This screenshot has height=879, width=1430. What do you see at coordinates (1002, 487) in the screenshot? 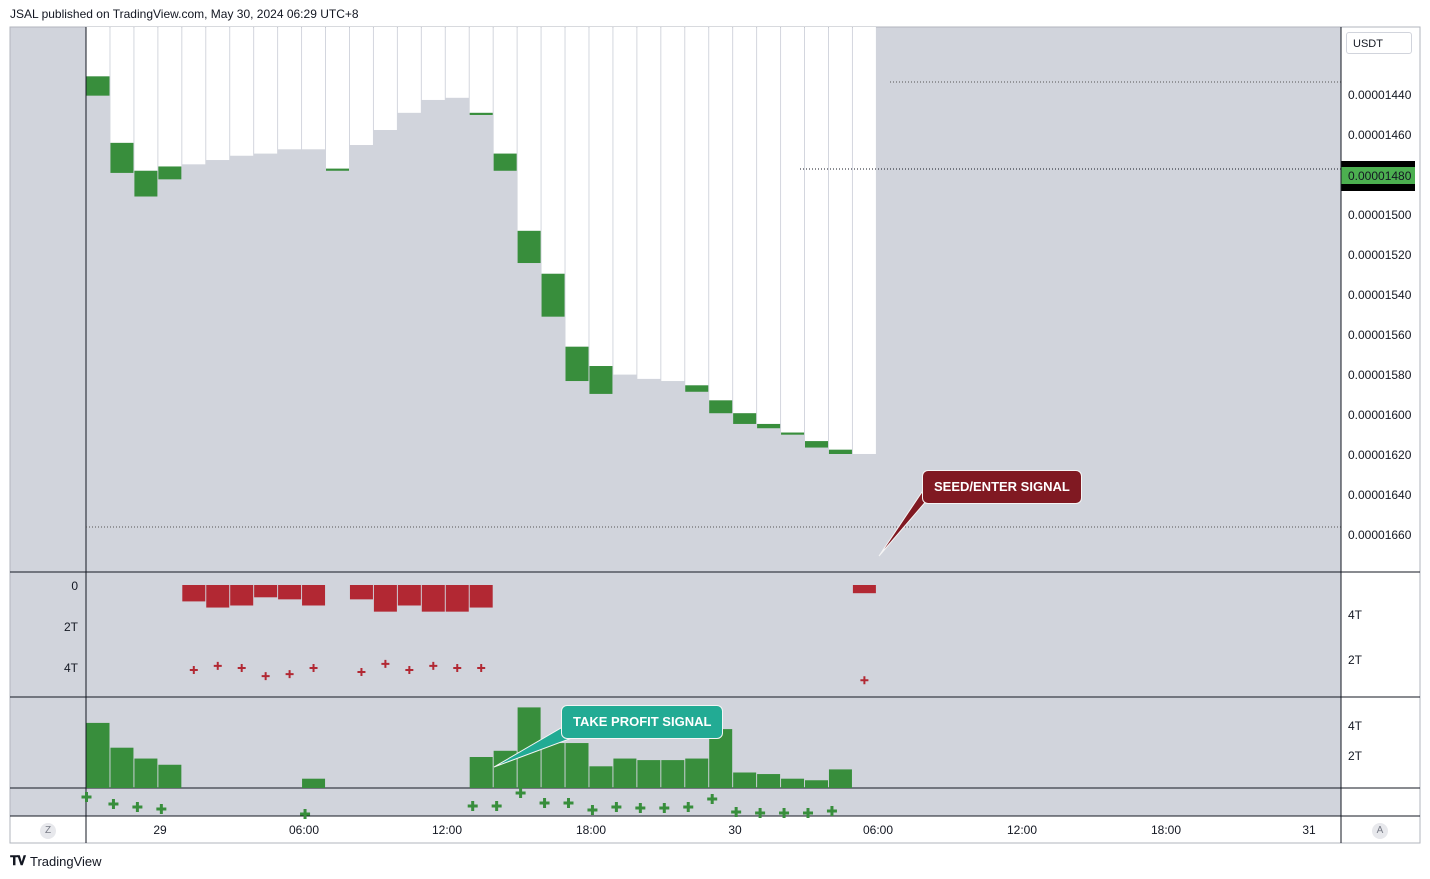
I see `seed-enter-signal-label: SEED/ENTER SIGNAL` at bounding box center [1002, 487].